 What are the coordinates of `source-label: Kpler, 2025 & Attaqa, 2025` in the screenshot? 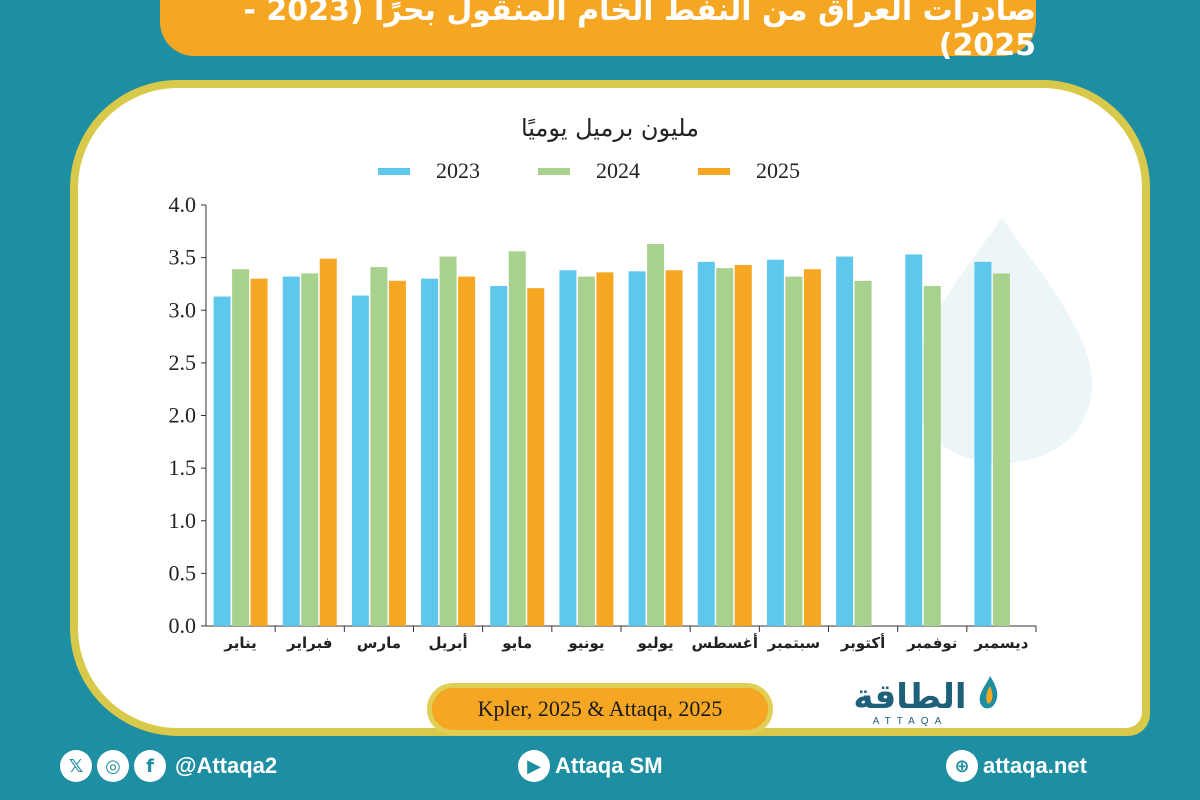 It's located at (600, 709).